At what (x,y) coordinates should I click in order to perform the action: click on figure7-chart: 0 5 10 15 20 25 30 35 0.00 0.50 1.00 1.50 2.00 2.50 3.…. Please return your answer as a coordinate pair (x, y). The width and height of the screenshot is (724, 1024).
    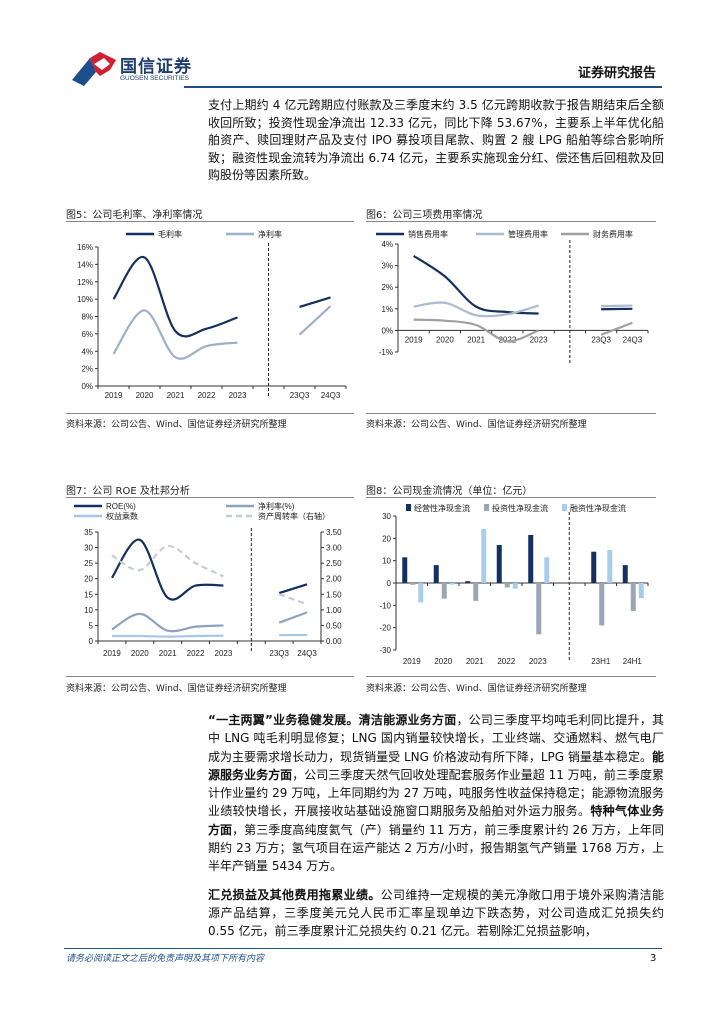
    Looking at the image, I should click on (208, 579).